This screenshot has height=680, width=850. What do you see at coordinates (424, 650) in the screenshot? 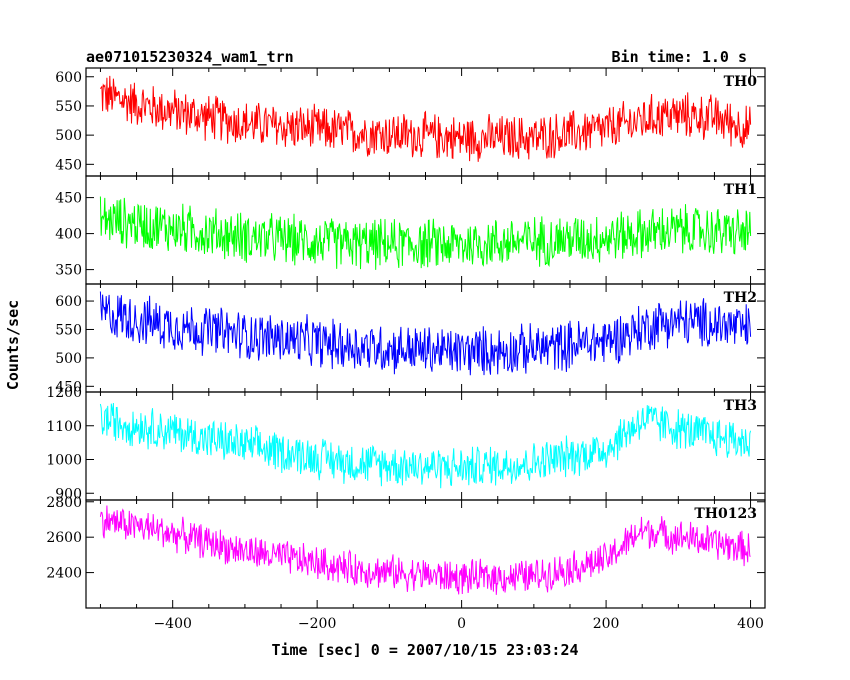
I see `x-axis-label: Time [sec] 0 = 2007/10/15 23:03:24` at bounding box center [424, 650].